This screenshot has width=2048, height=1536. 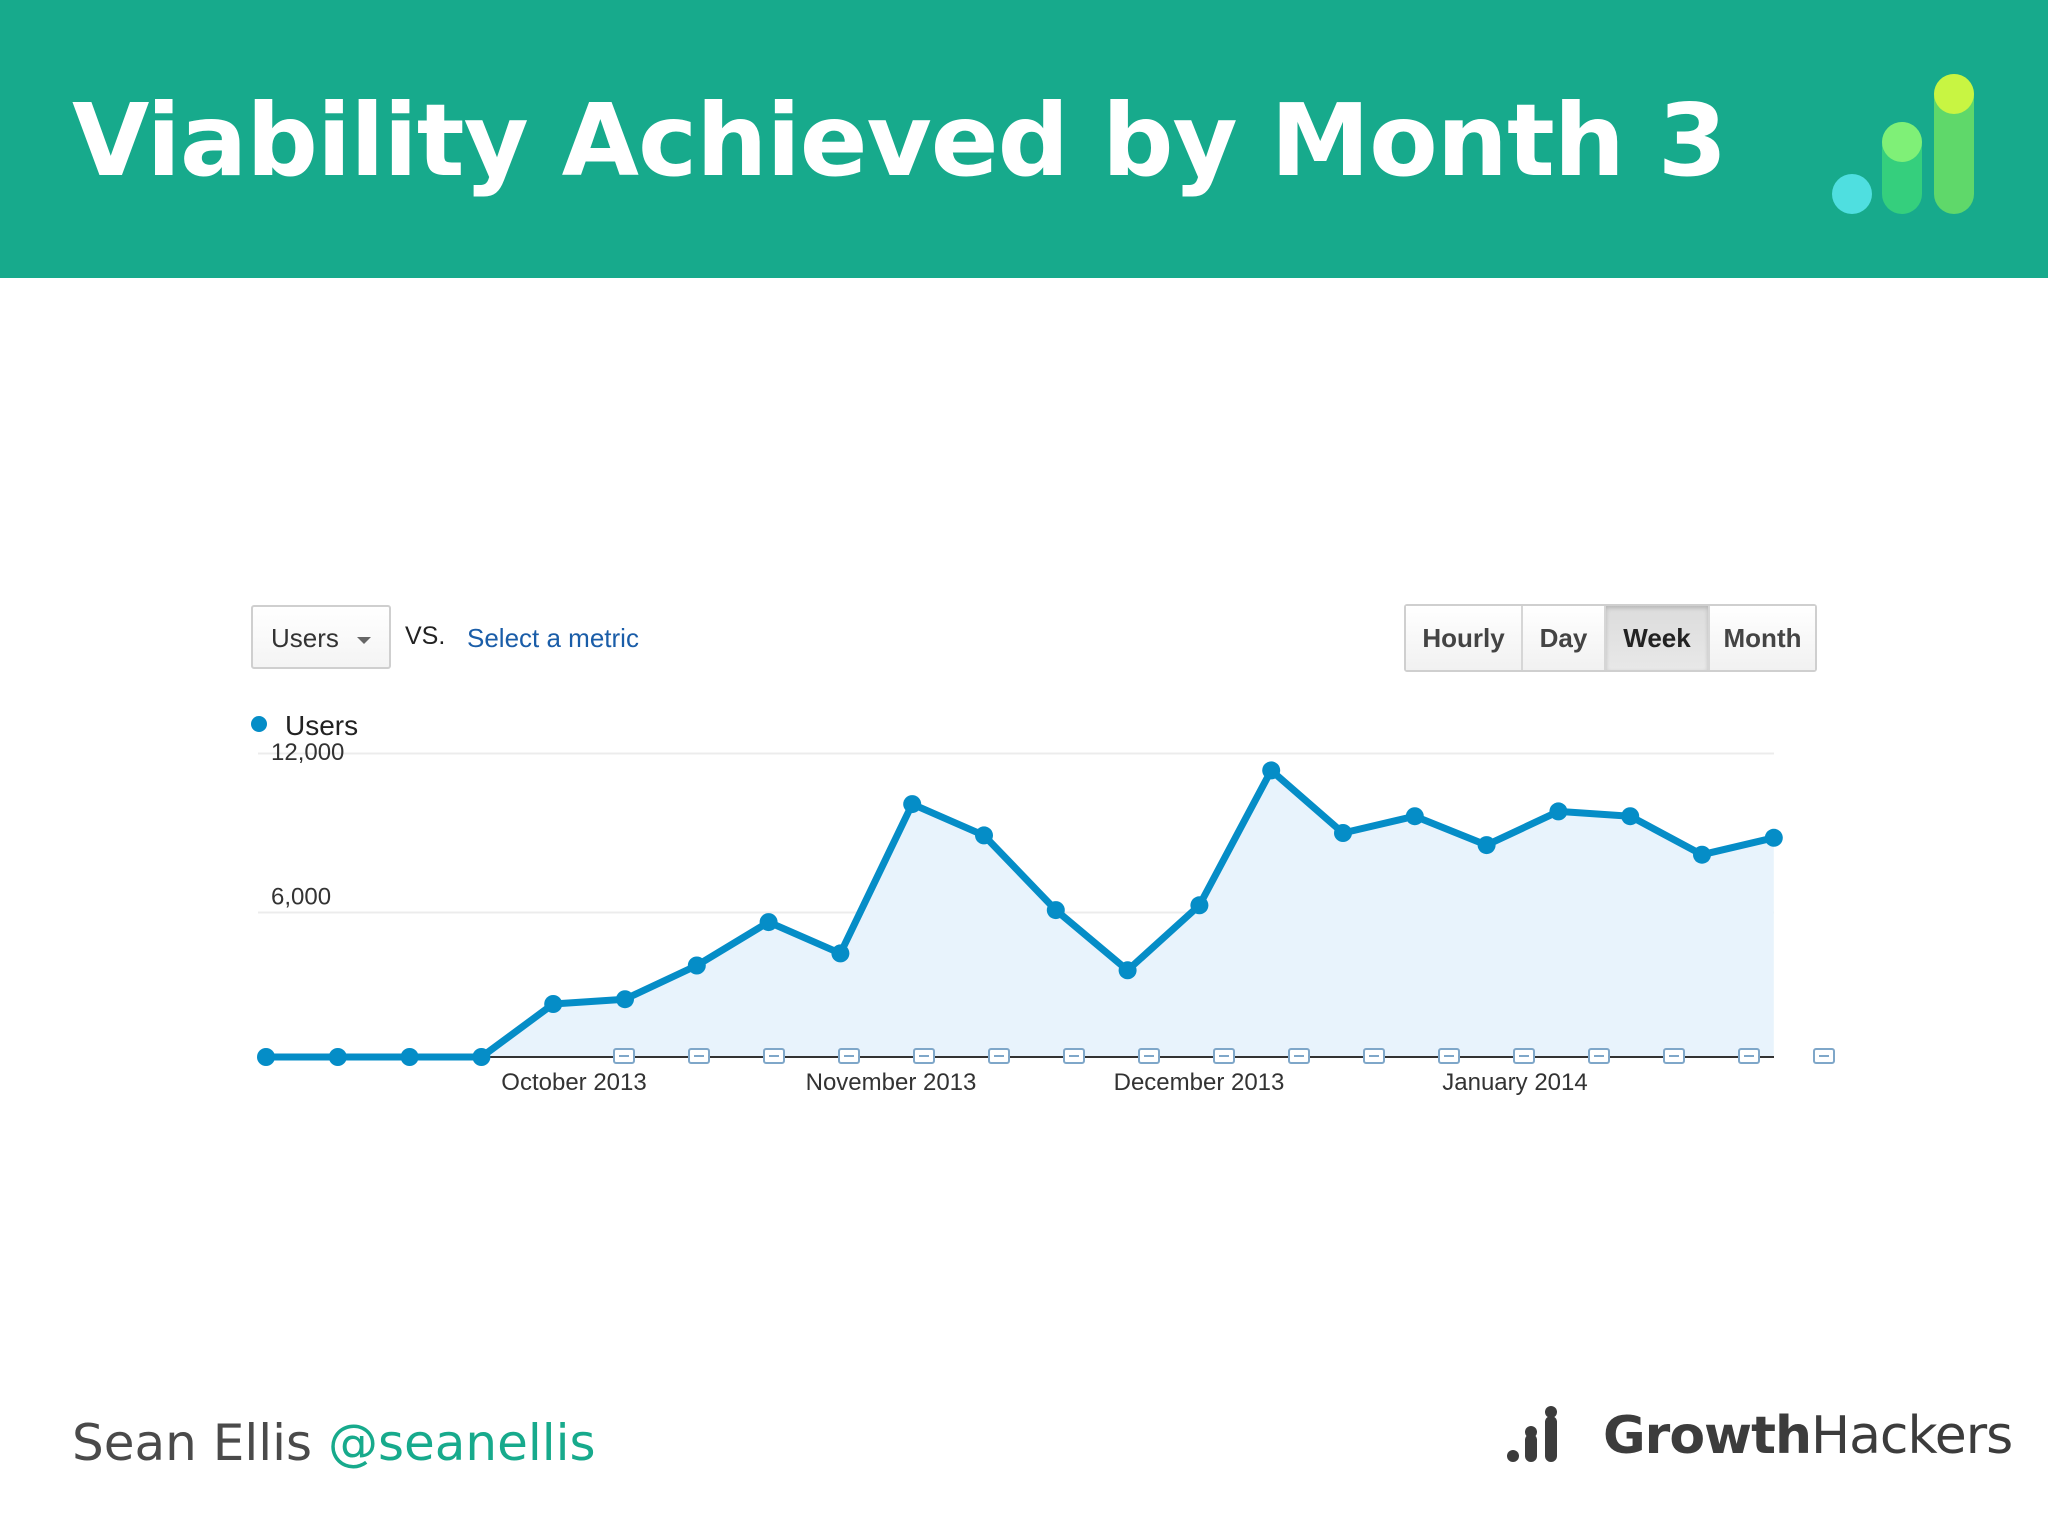 I want to click on chart-legend: Users, so click(x=304, y=726).